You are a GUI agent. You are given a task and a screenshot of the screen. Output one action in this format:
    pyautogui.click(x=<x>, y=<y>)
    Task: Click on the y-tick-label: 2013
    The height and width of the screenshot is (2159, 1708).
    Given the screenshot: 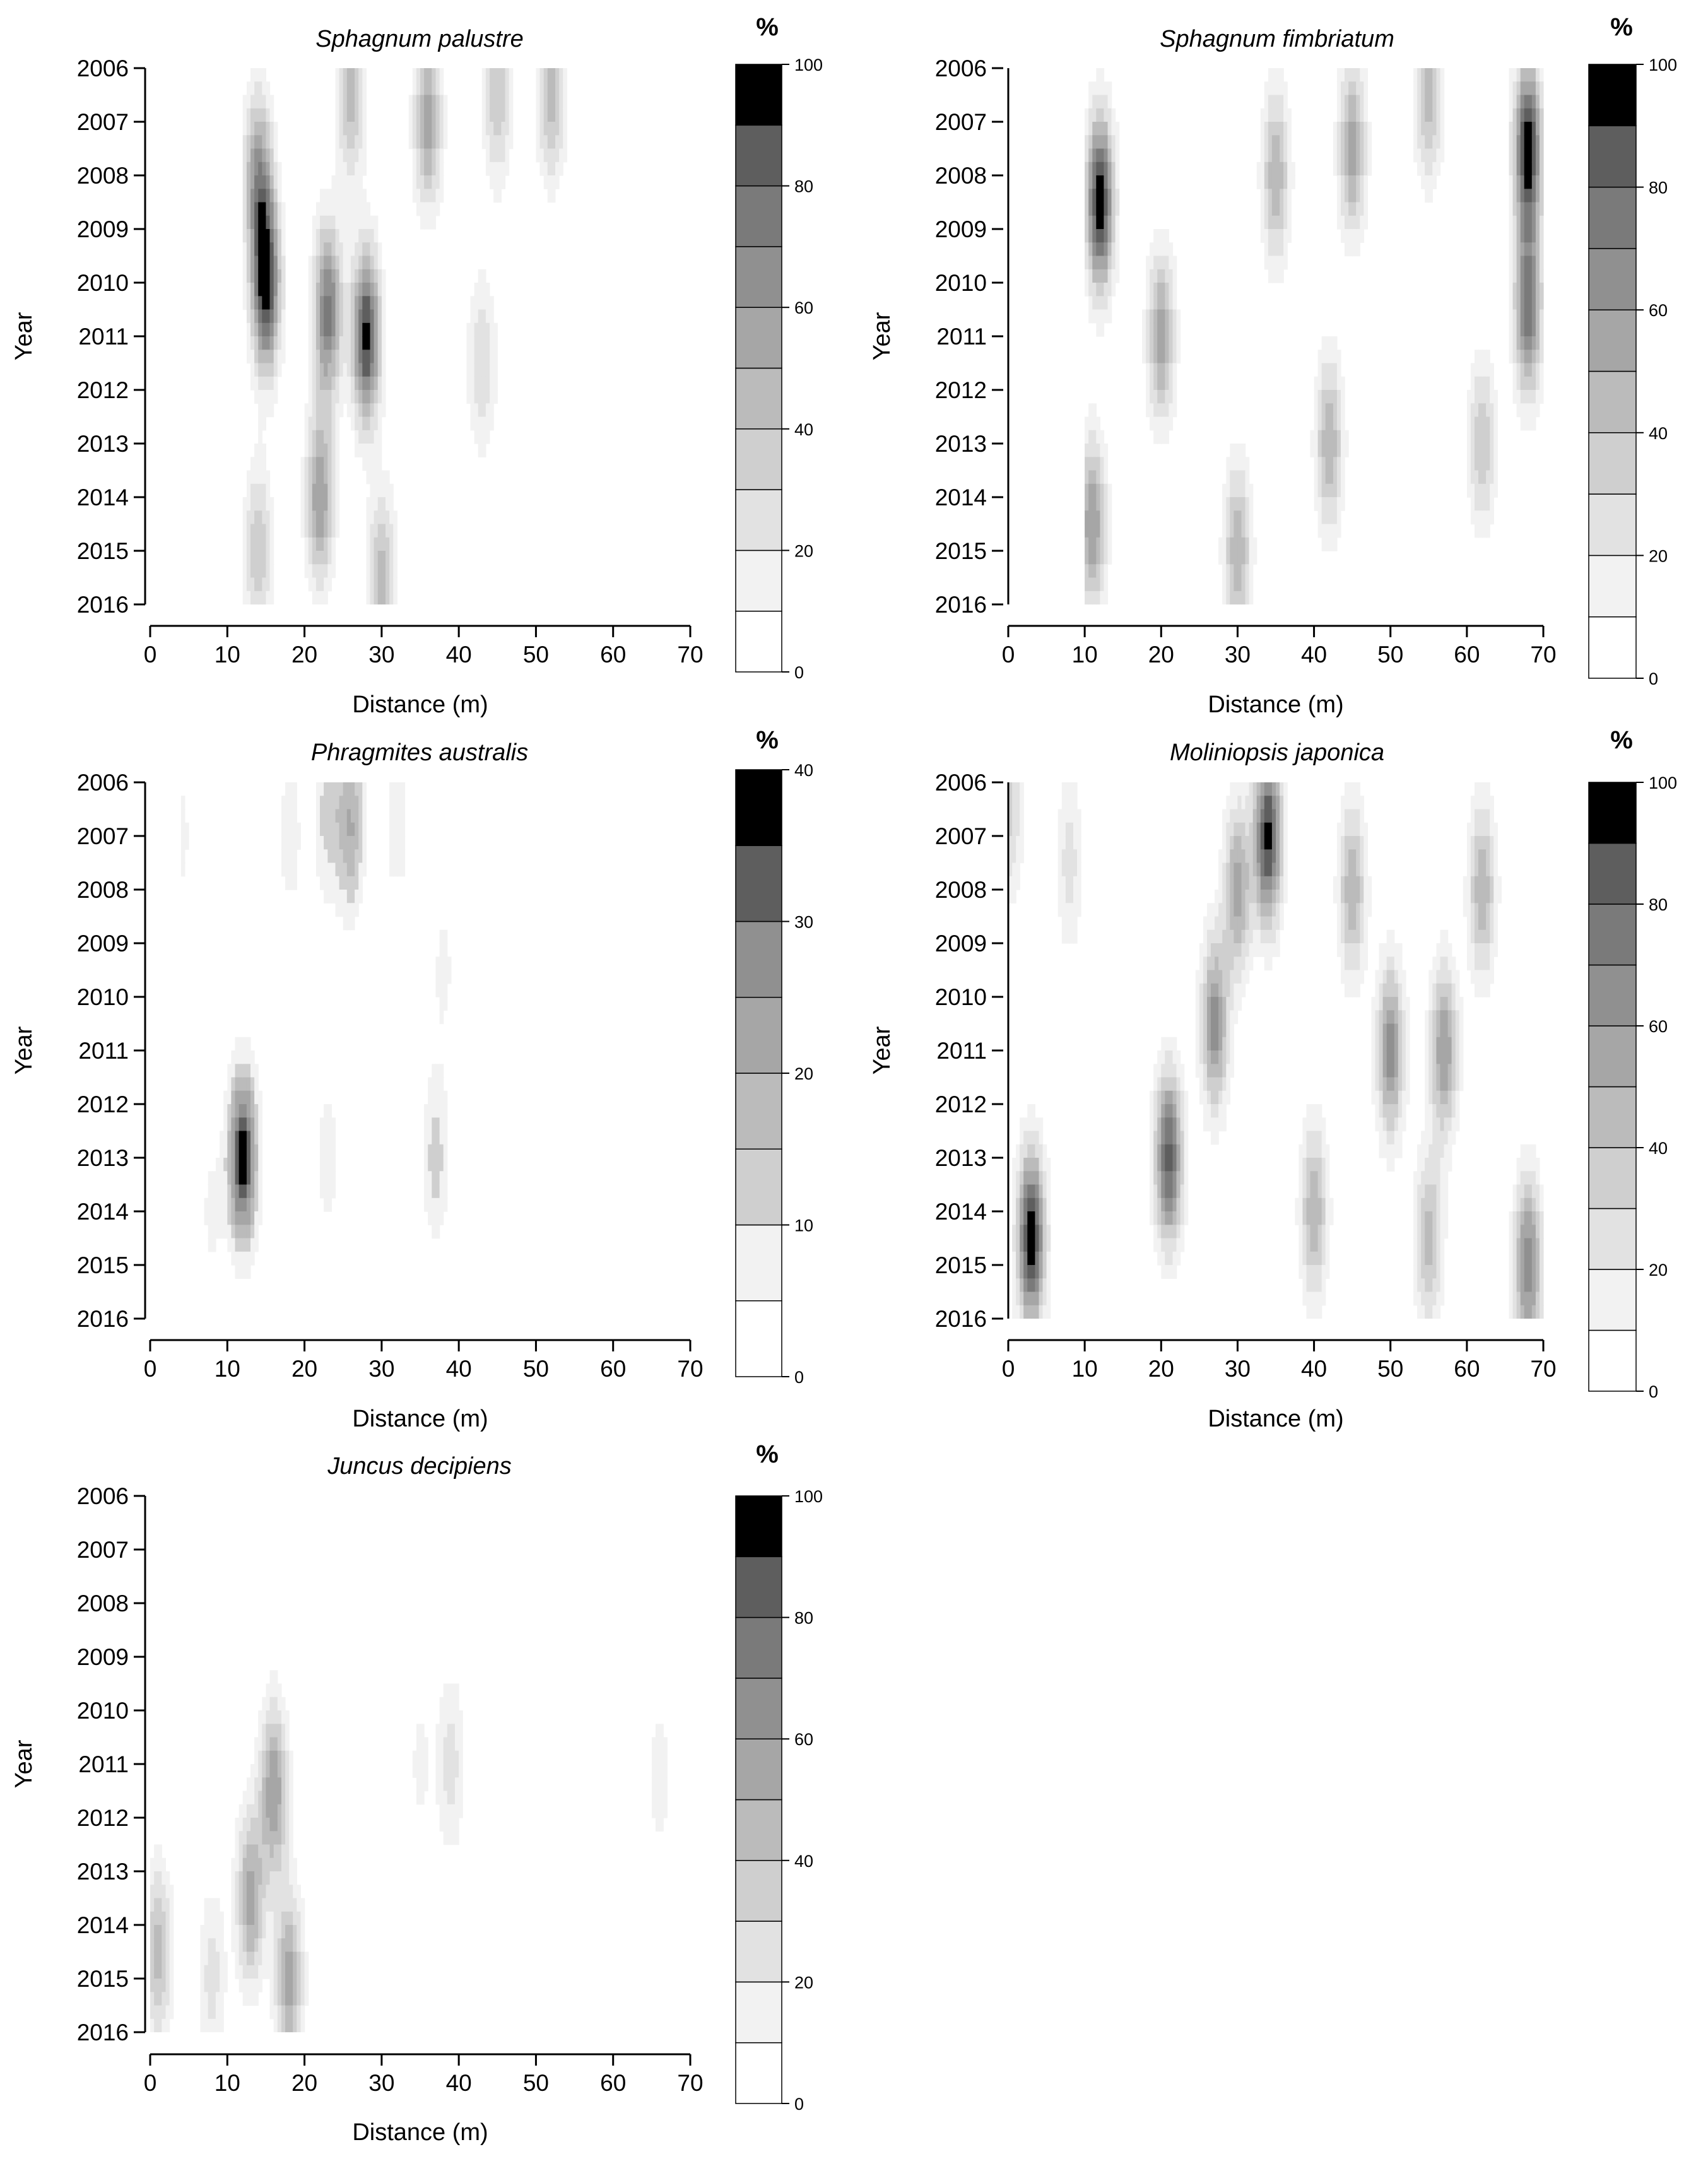 What is the action you would take?
    pyautogui.click(x=961, y=444)
    